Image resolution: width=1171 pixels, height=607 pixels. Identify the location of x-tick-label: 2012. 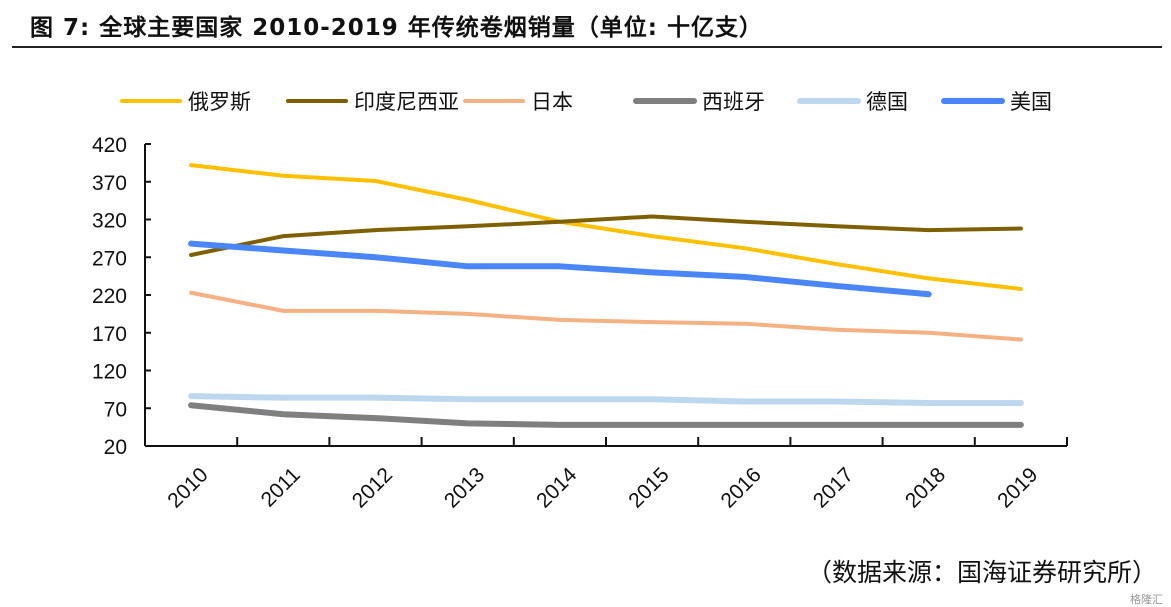
(372, 487).